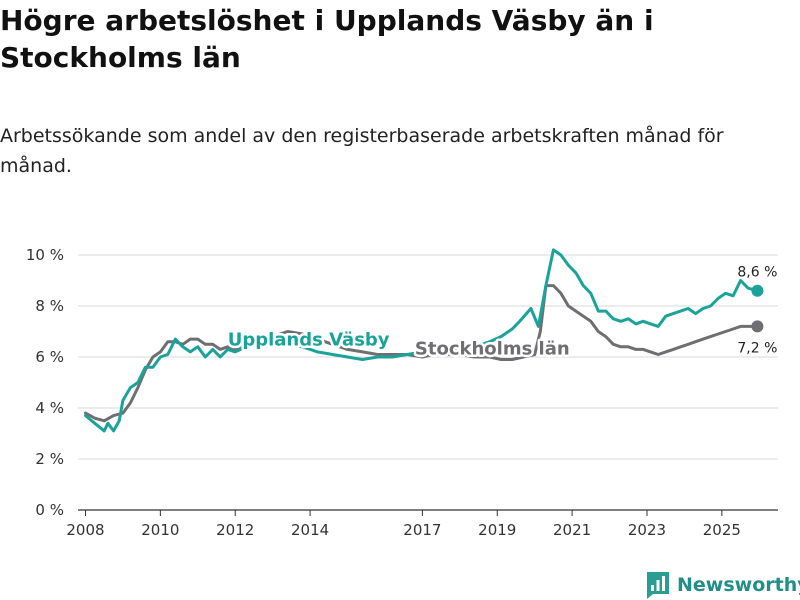 This screenshot has height=600, width=800. I want to click on series-label-halo: Stockholms län, so click(492, 348).